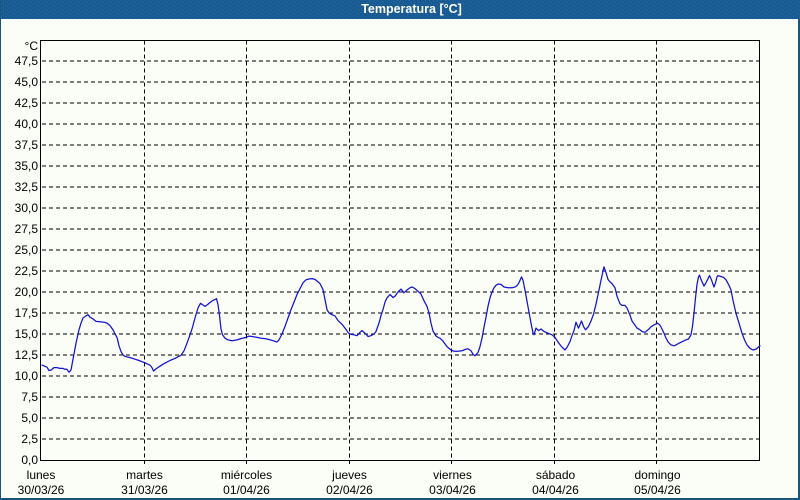  I want to click on svg-text: 32,5, so click(27, 187).